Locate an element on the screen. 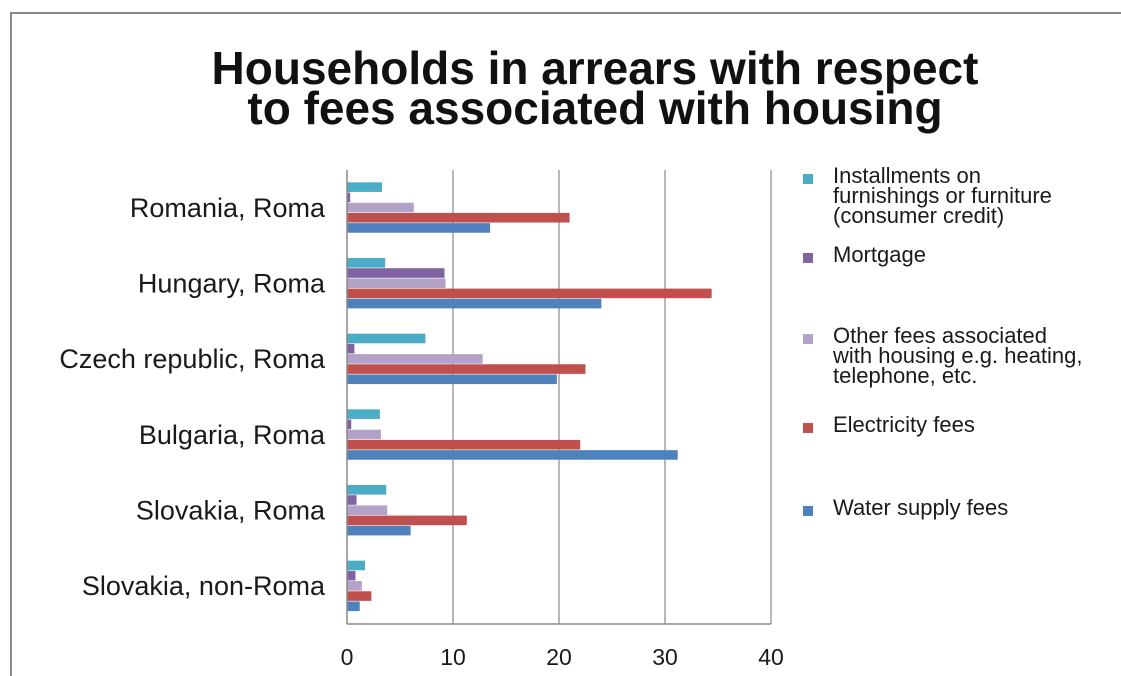  category-label: Slovakia, non-Roma is located at coordinates (204, 586).